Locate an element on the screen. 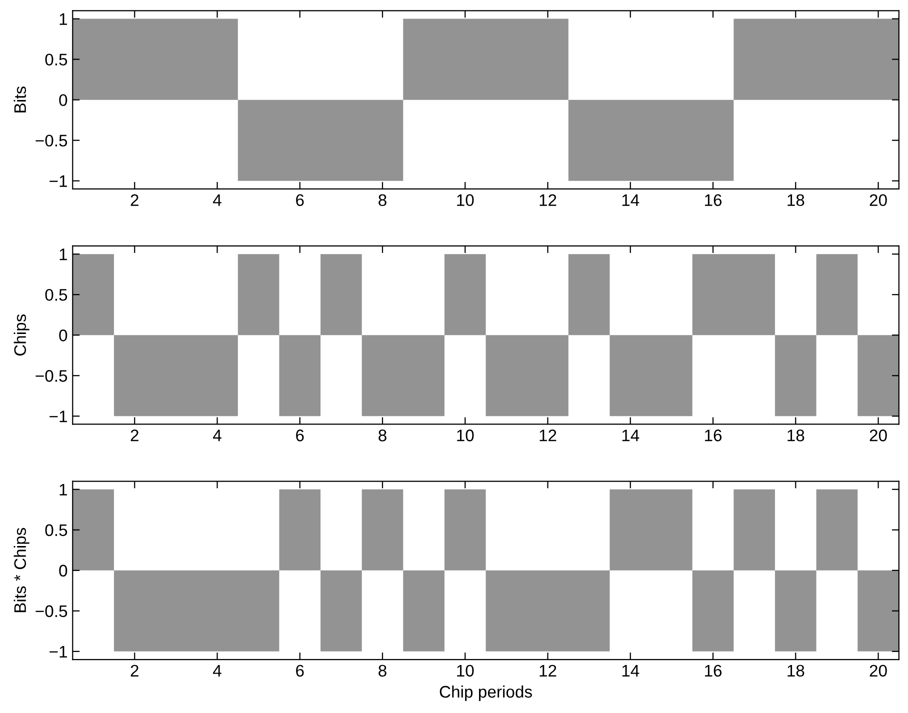  y-axis-title: Bits * Chips is located at coordinates (22, 570).